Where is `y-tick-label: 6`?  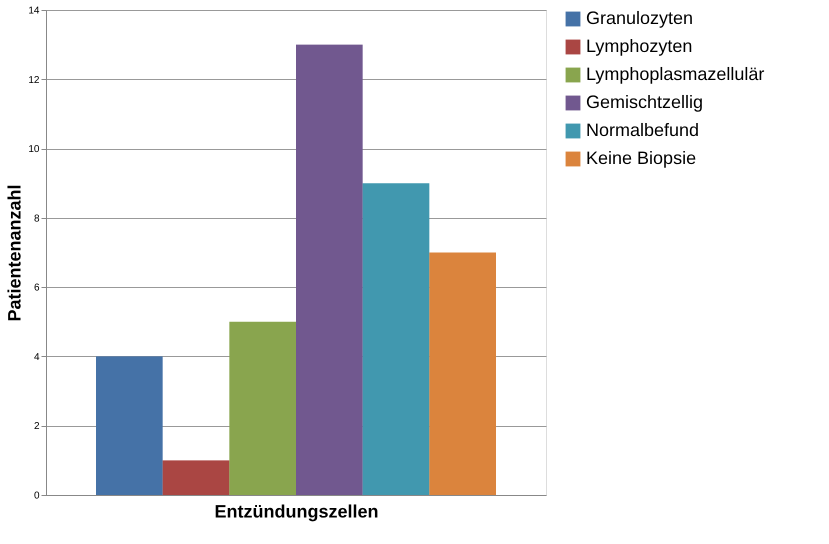 y-tick-label: 6 is located at coordinates (37, 288).